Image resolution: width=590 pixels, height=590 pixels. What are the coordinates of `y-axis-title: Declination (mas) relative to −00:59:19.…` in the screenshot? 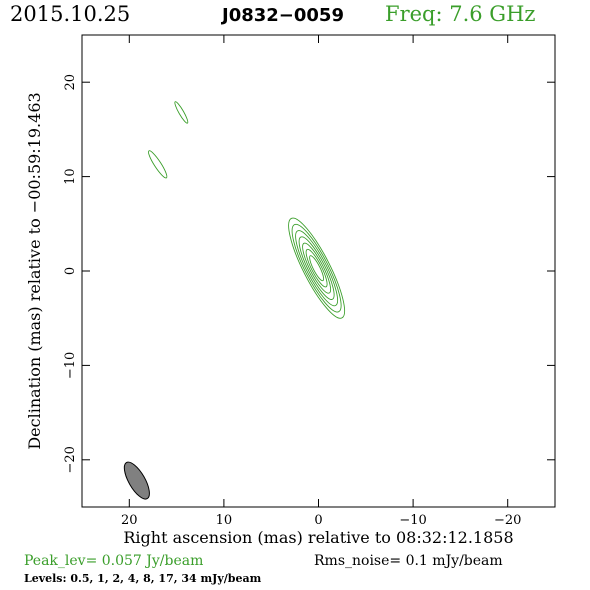 It's located at (34, 270).